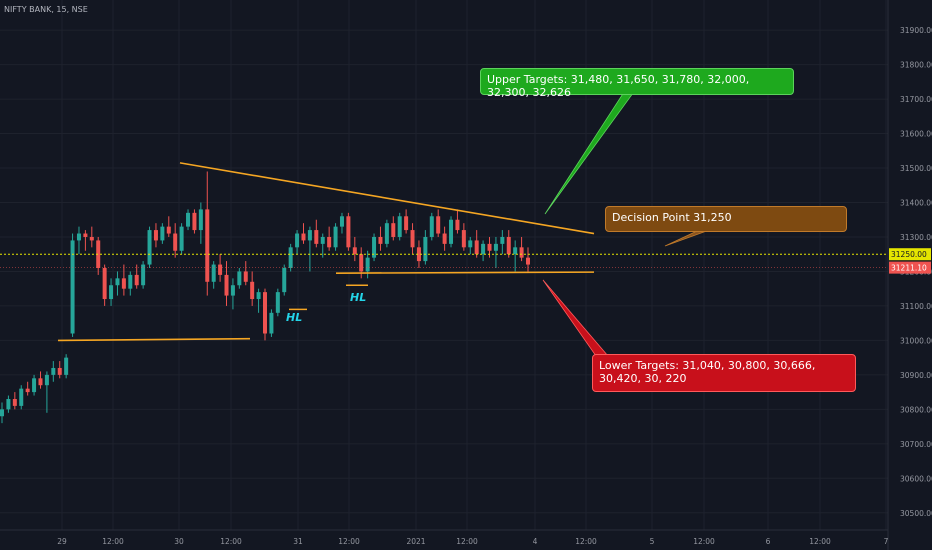 This screenshot has height=550, width=932. I want to click on upper-trendline, so click(387, 198).